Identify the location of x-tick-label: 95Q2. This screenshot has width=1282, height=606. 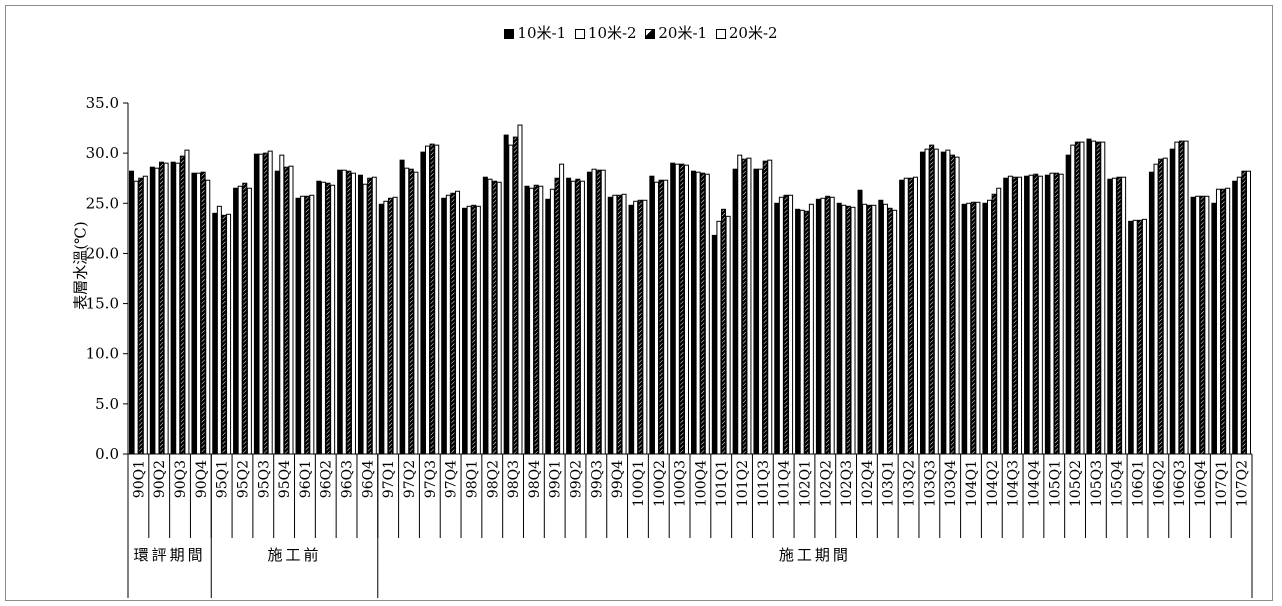
(243, 479).